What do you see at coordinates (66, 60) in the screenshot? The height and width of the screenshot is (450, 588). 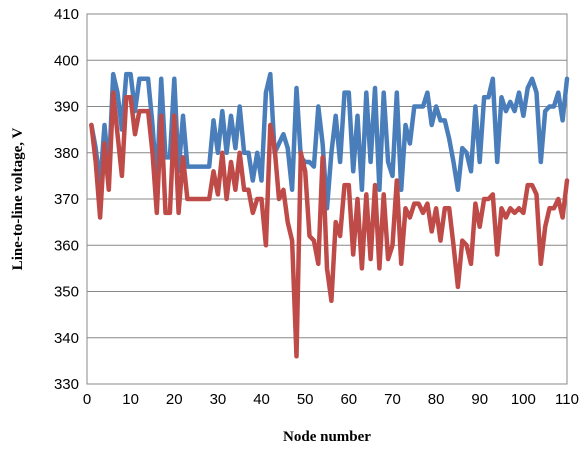 I see `y-tick-label: 400` at bounding box center [66, 60].